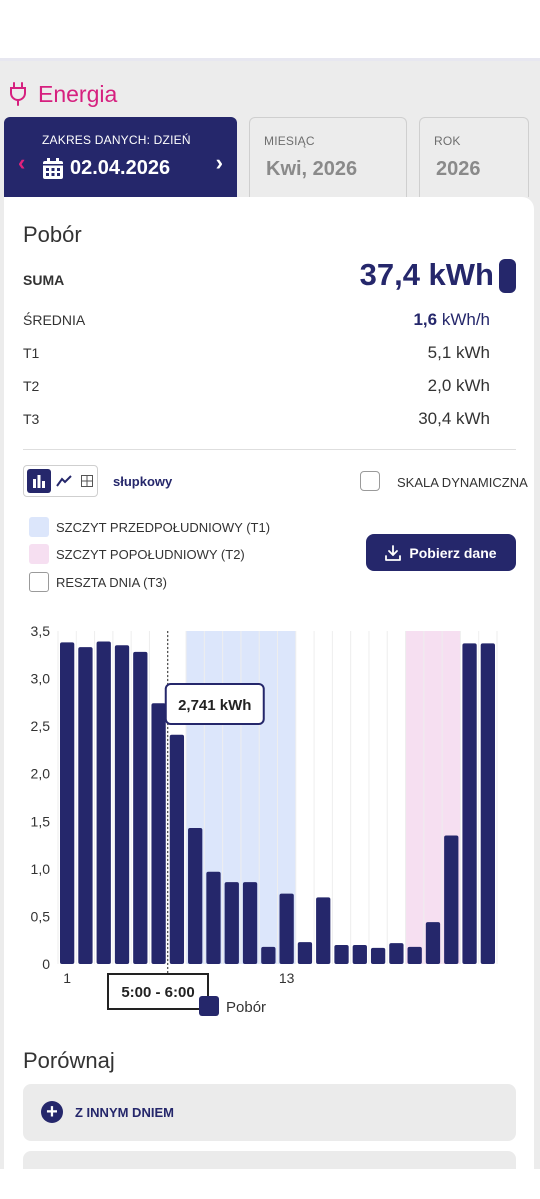 This screenshot has height=1199, width=540. What do you see at coordinates (41, 679) in the screenshot?
I see `y-tick-label: 3,0` at bounding box center [41, 679].